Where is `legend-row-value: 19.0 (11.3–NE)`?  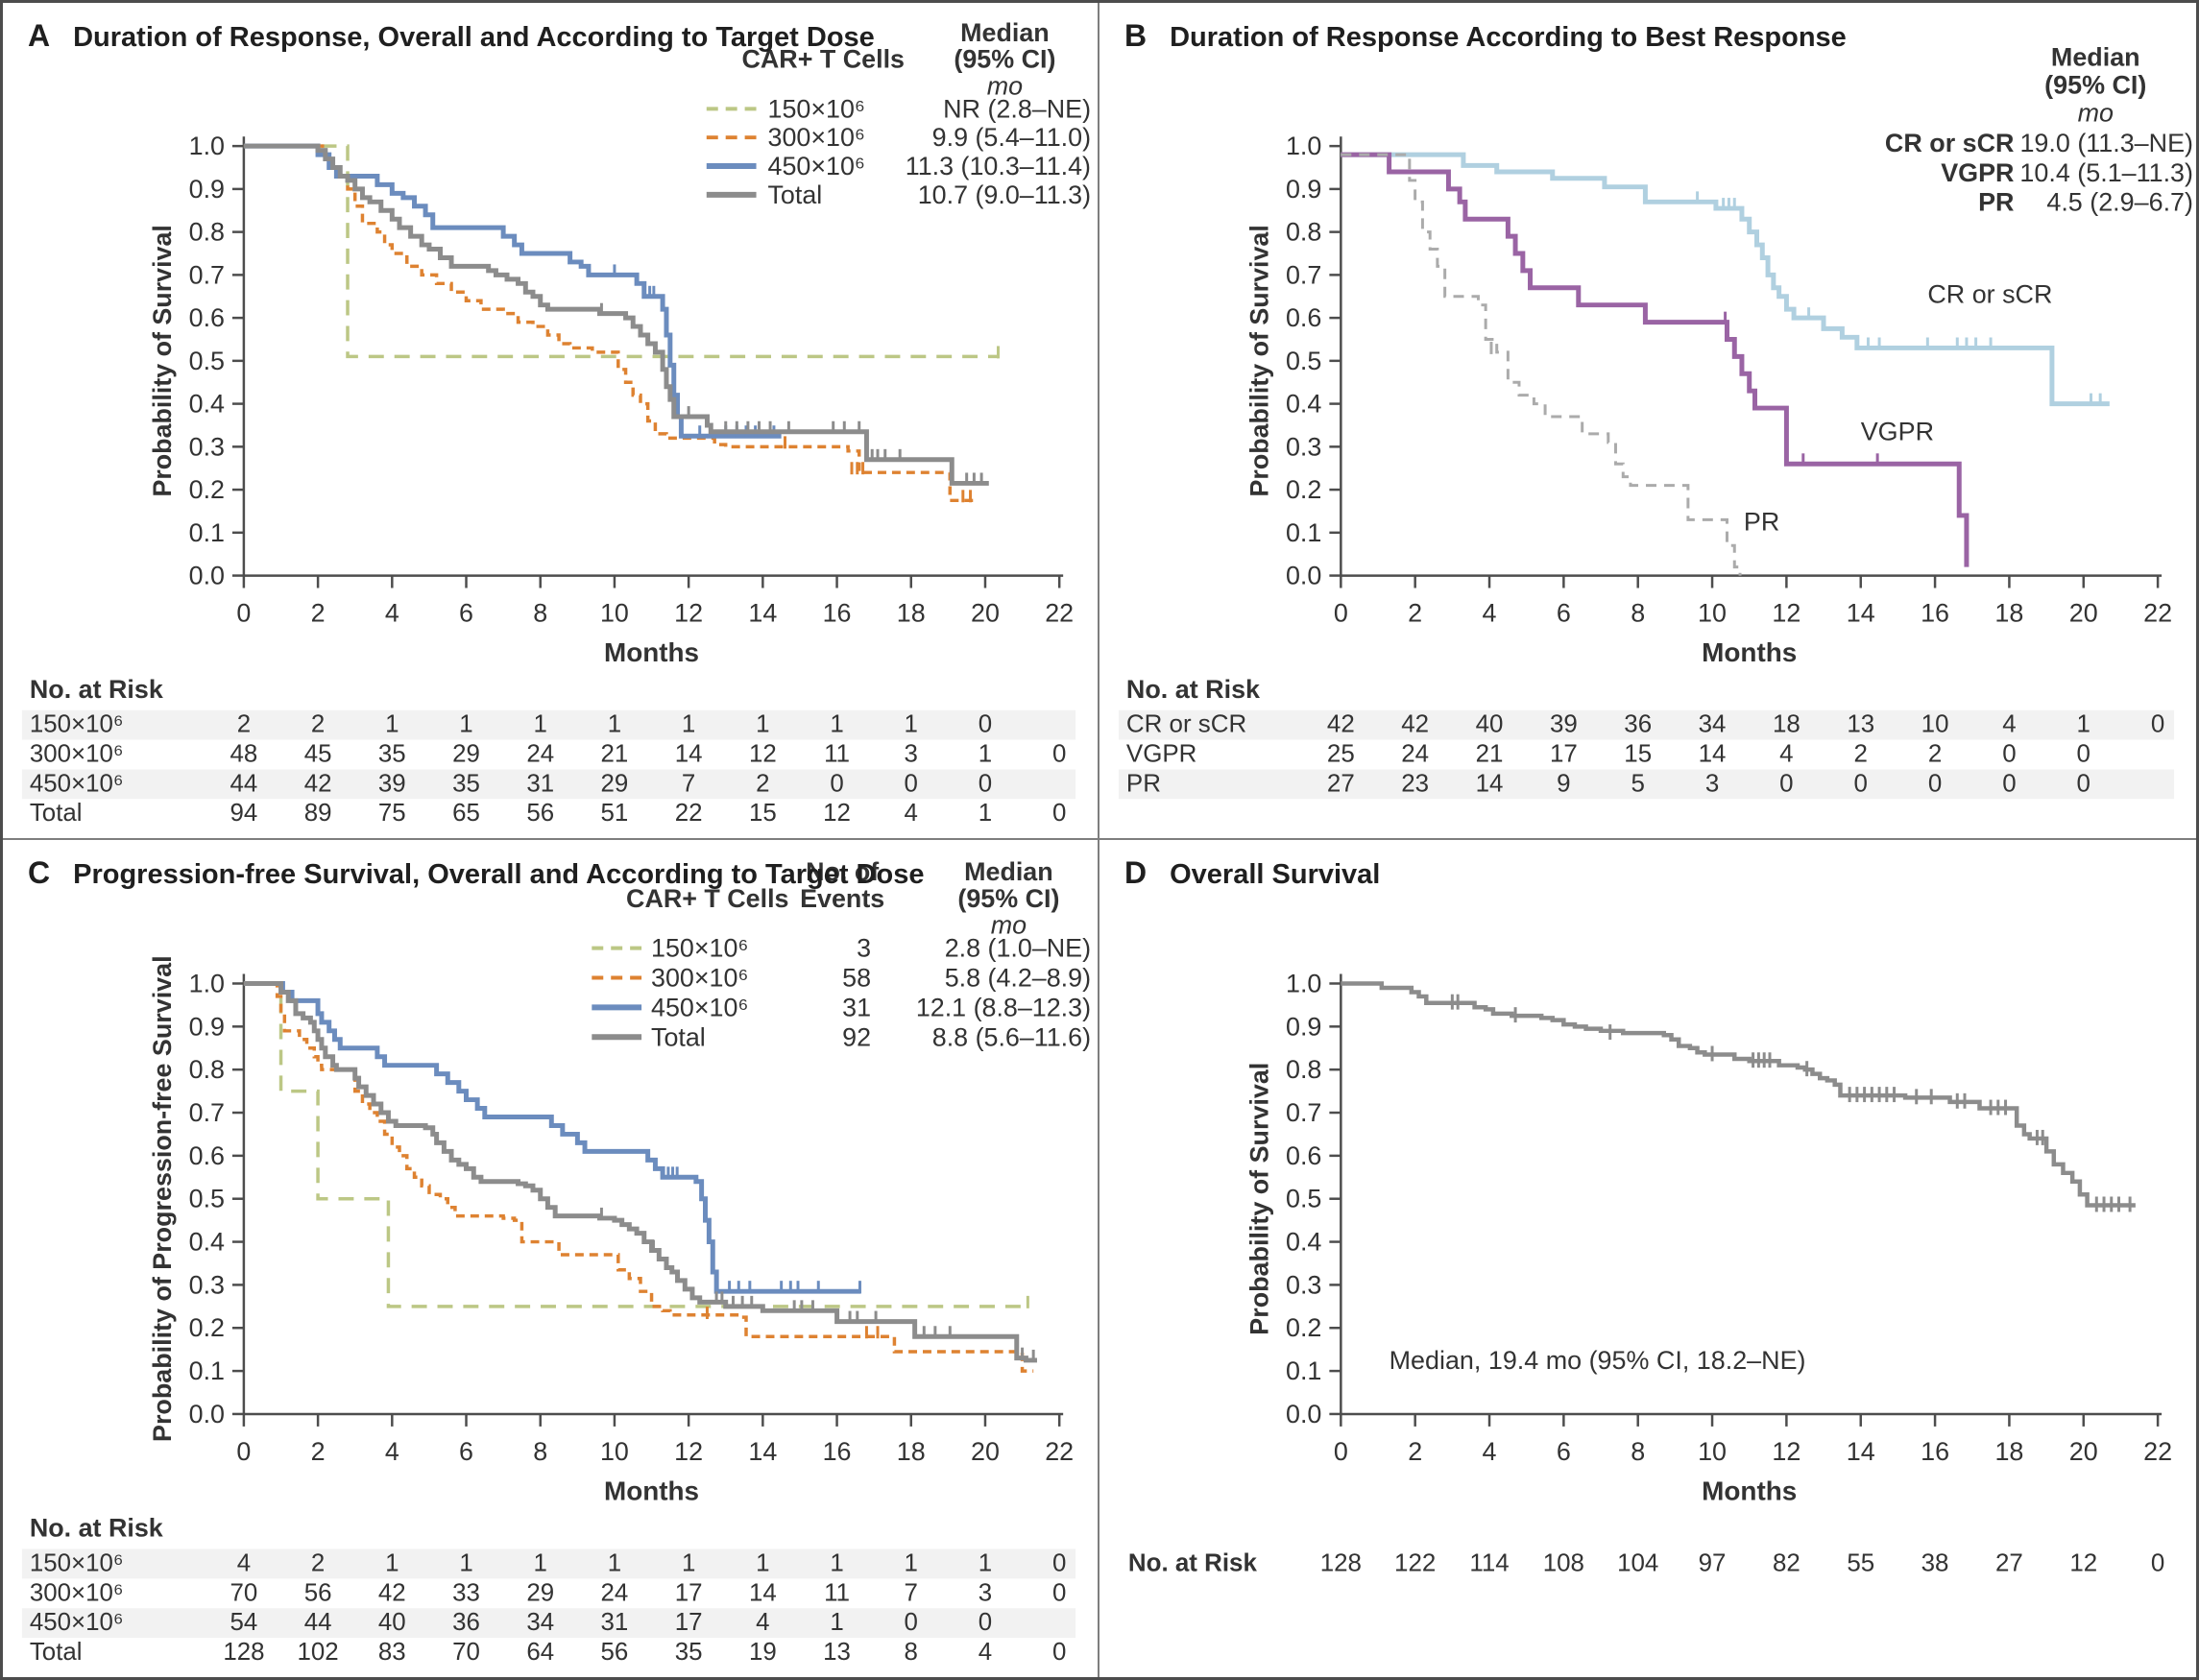
legend-row-value: 19.0 (11.3–NE) is located at coordinates (2106, 143).